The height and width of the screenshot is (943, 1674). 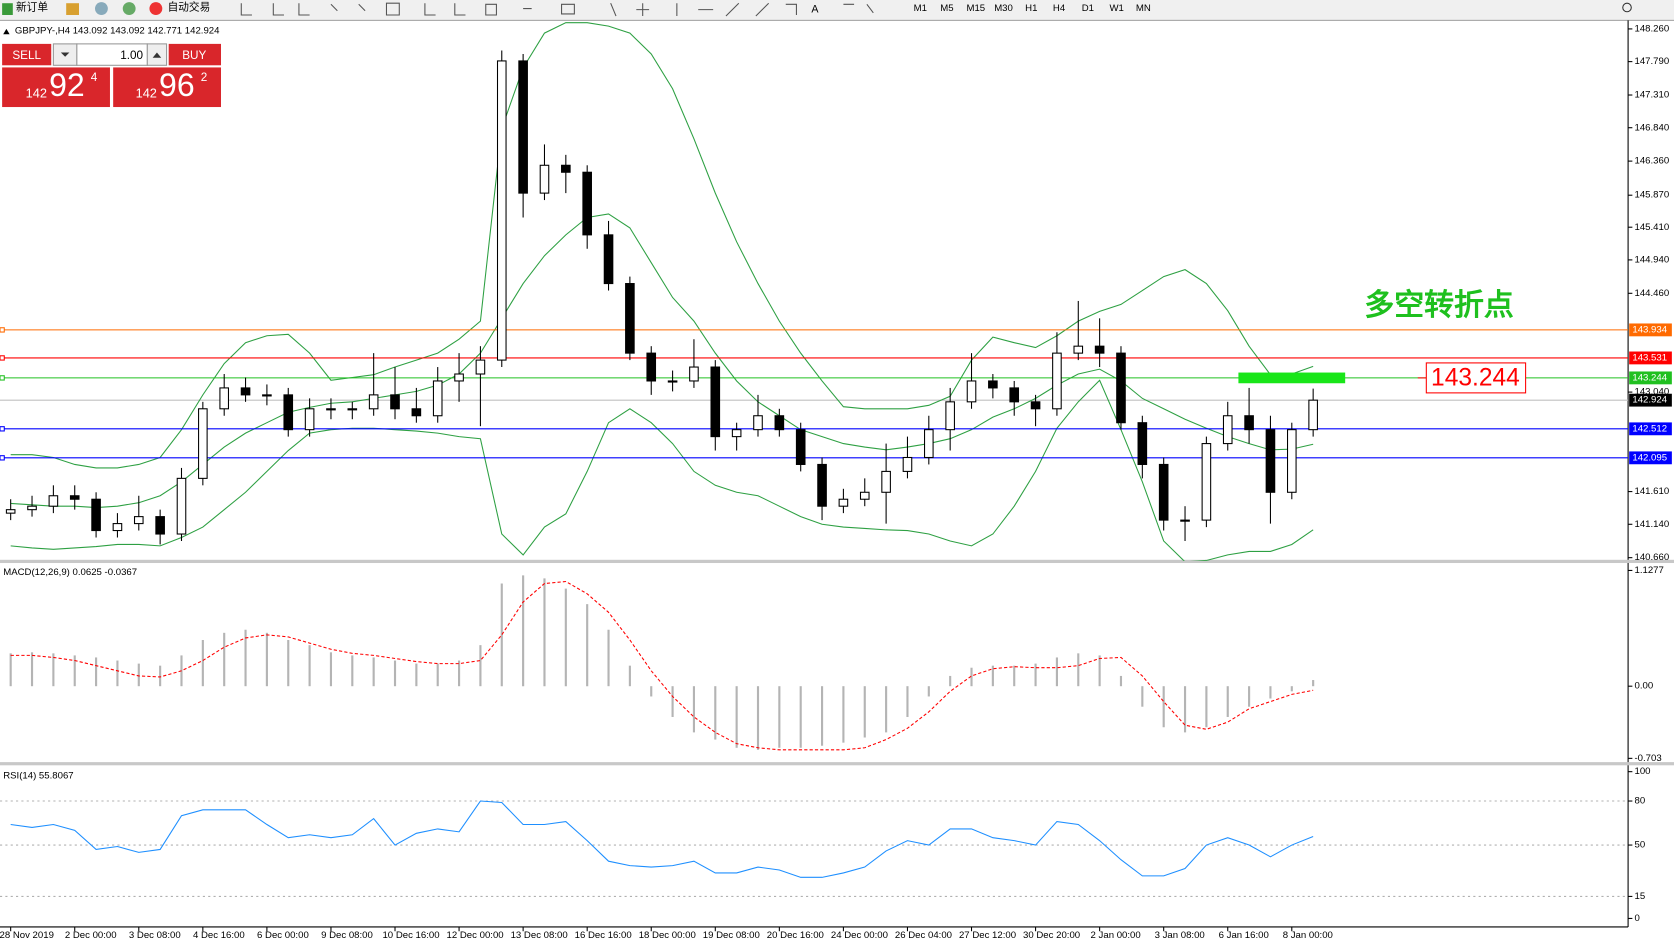 What do you see at coordinates (189, 6) in the screenshot?
I see `auto-trading-button: 自动交易` at bounding box center [189, 6].